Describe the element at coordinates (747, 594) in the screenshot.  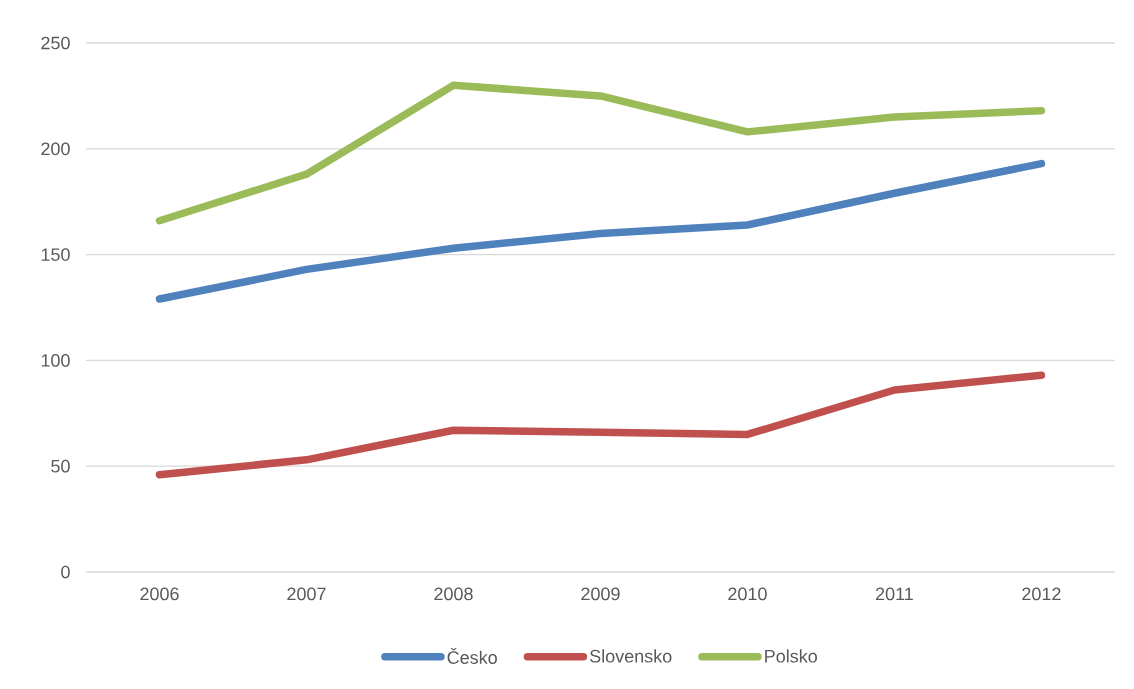
I see `x-tick-label: 2010` at that location.